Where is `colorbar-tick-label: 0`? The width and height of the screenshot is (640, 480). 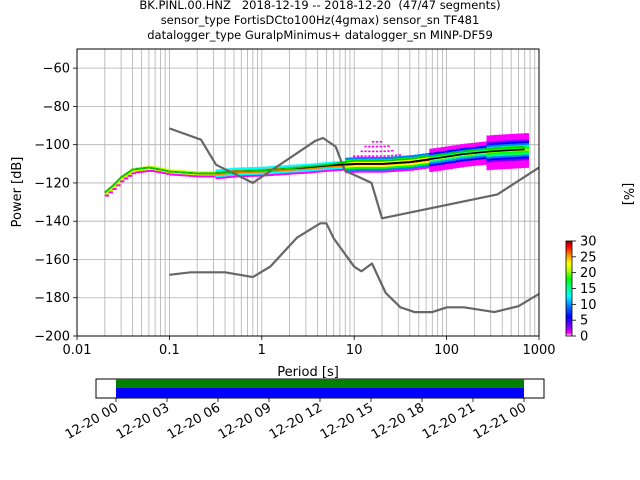
colorbar-tick-label: 0 is located at coordinates (584, 337).